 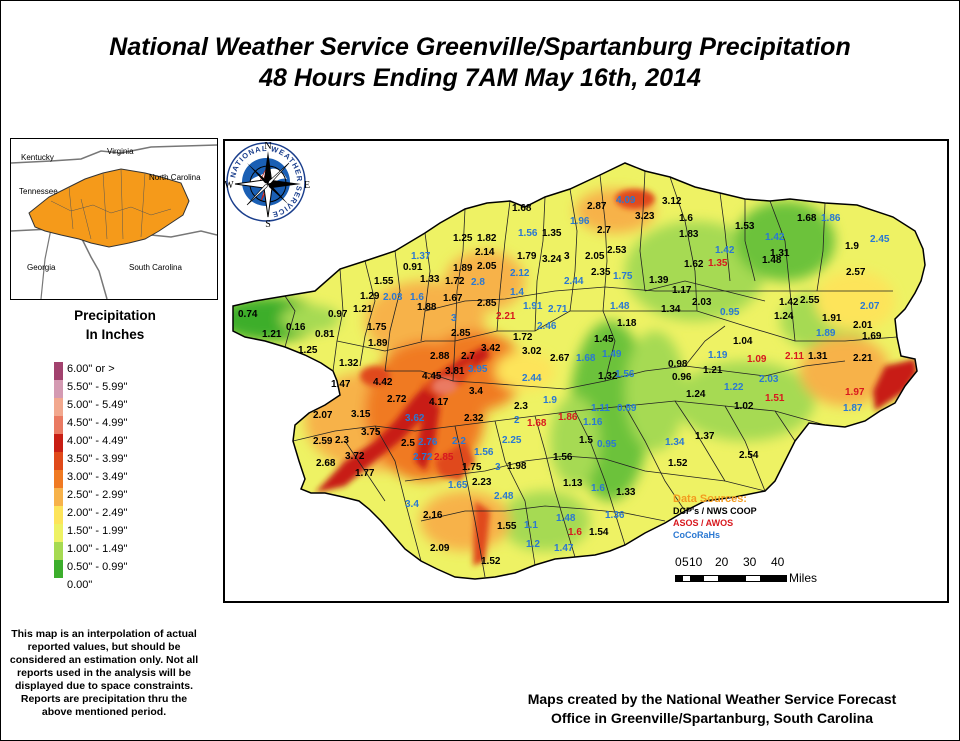 What do you see at coordinates (365, 473) in the screenshot?
I see `station-value: 1.77` at bounding box center [365, 473].